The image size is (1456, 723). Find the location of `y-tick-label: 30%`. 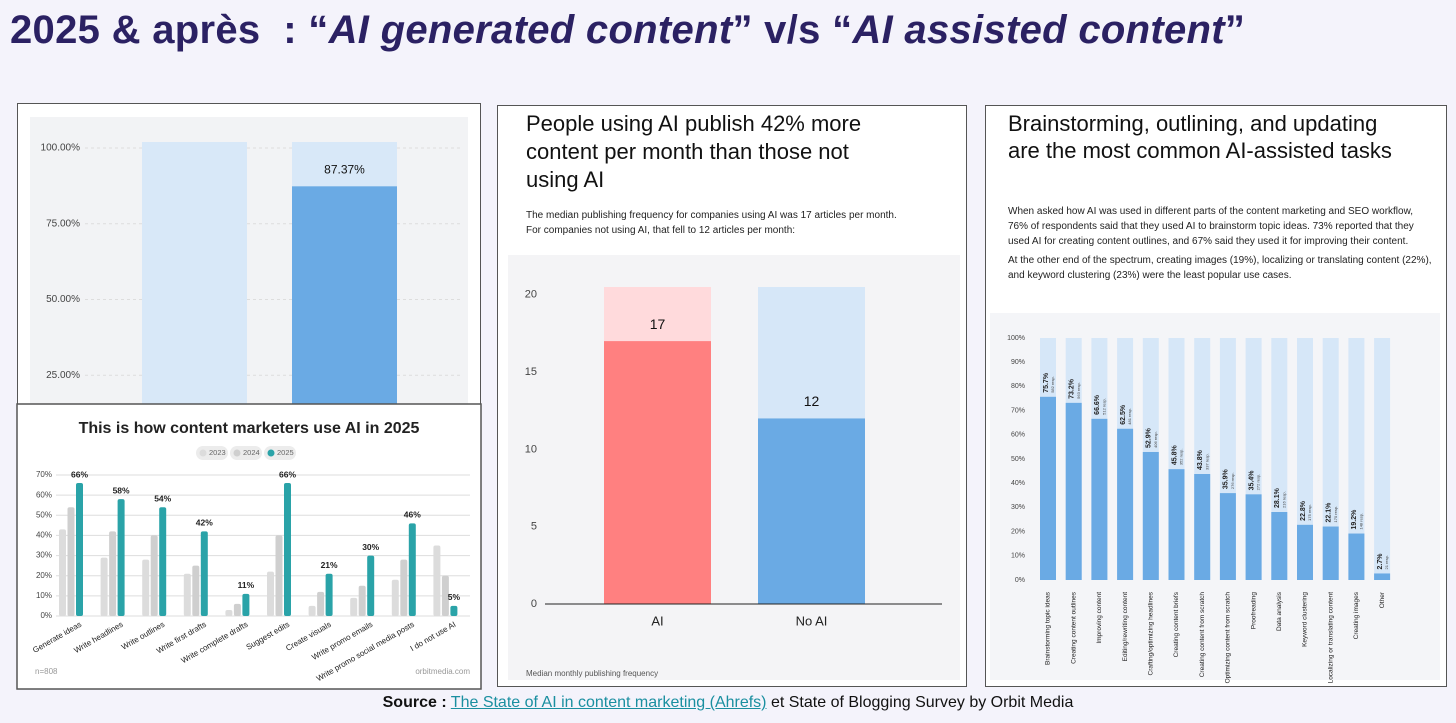

y-tick-label: 30% is located at coordinates (44, 555).